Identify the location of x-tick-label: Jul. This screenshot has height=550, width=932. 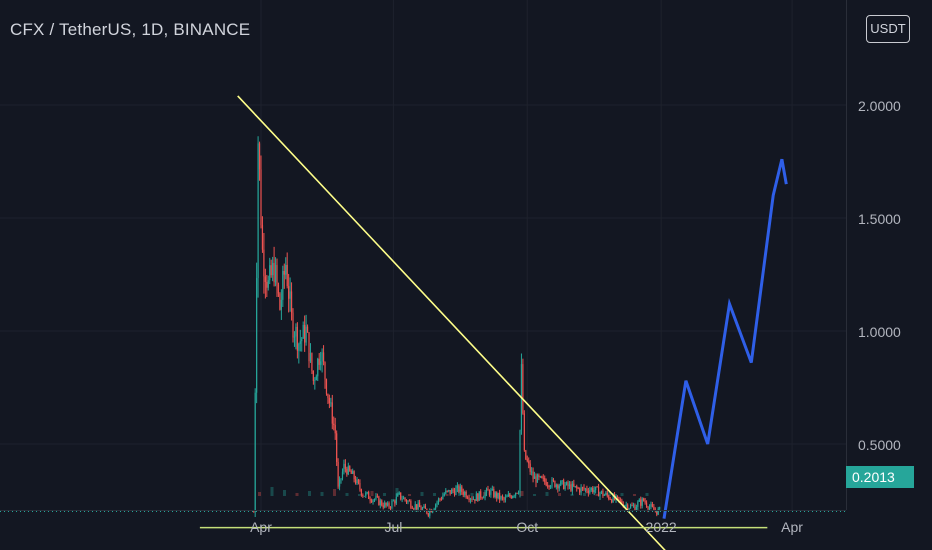
(393, 527).